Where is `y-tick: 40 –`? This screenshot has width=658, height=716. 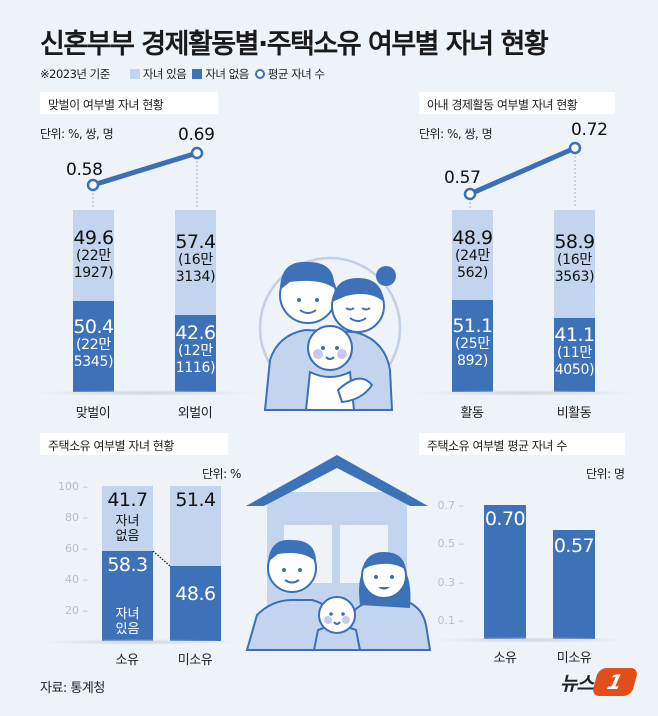
y-tick: 40 – is located at coordinates (76, 579).